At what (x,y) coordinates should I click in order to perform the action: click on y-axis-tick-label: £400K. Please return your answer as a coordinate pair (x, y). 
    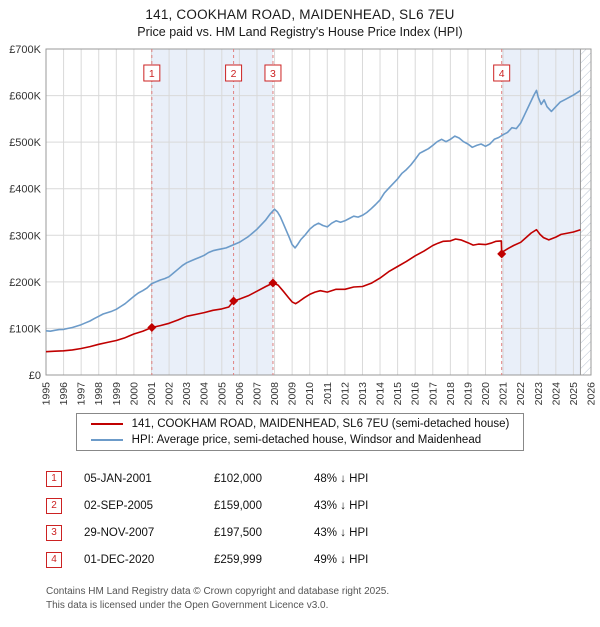
    Looking at the image, I should click on (25, 190).